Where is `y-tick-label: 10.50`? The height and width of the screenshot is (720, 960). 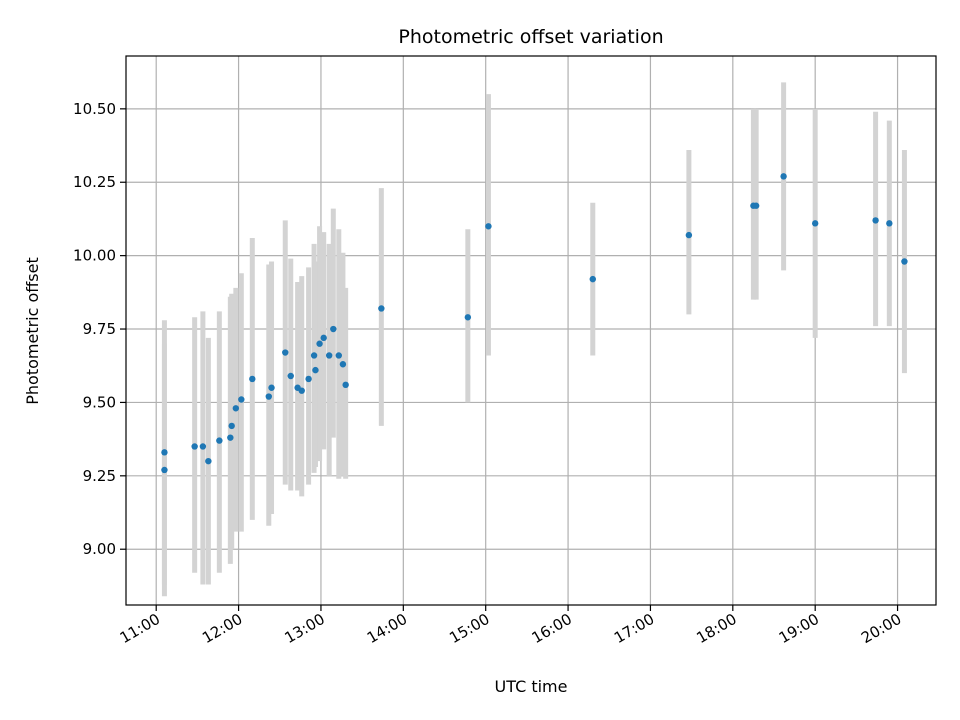 y-tick-label: 10.50 is located at coordinates (94, 109).